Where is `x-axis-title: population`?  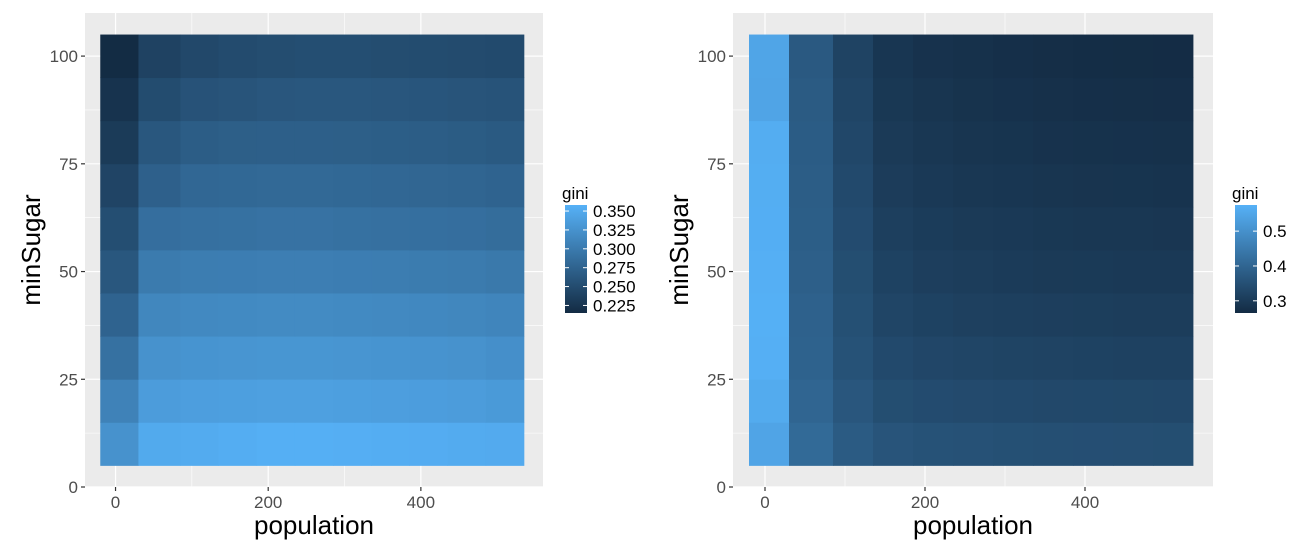 x-axis-title: population is located at coordinates (973, 525).